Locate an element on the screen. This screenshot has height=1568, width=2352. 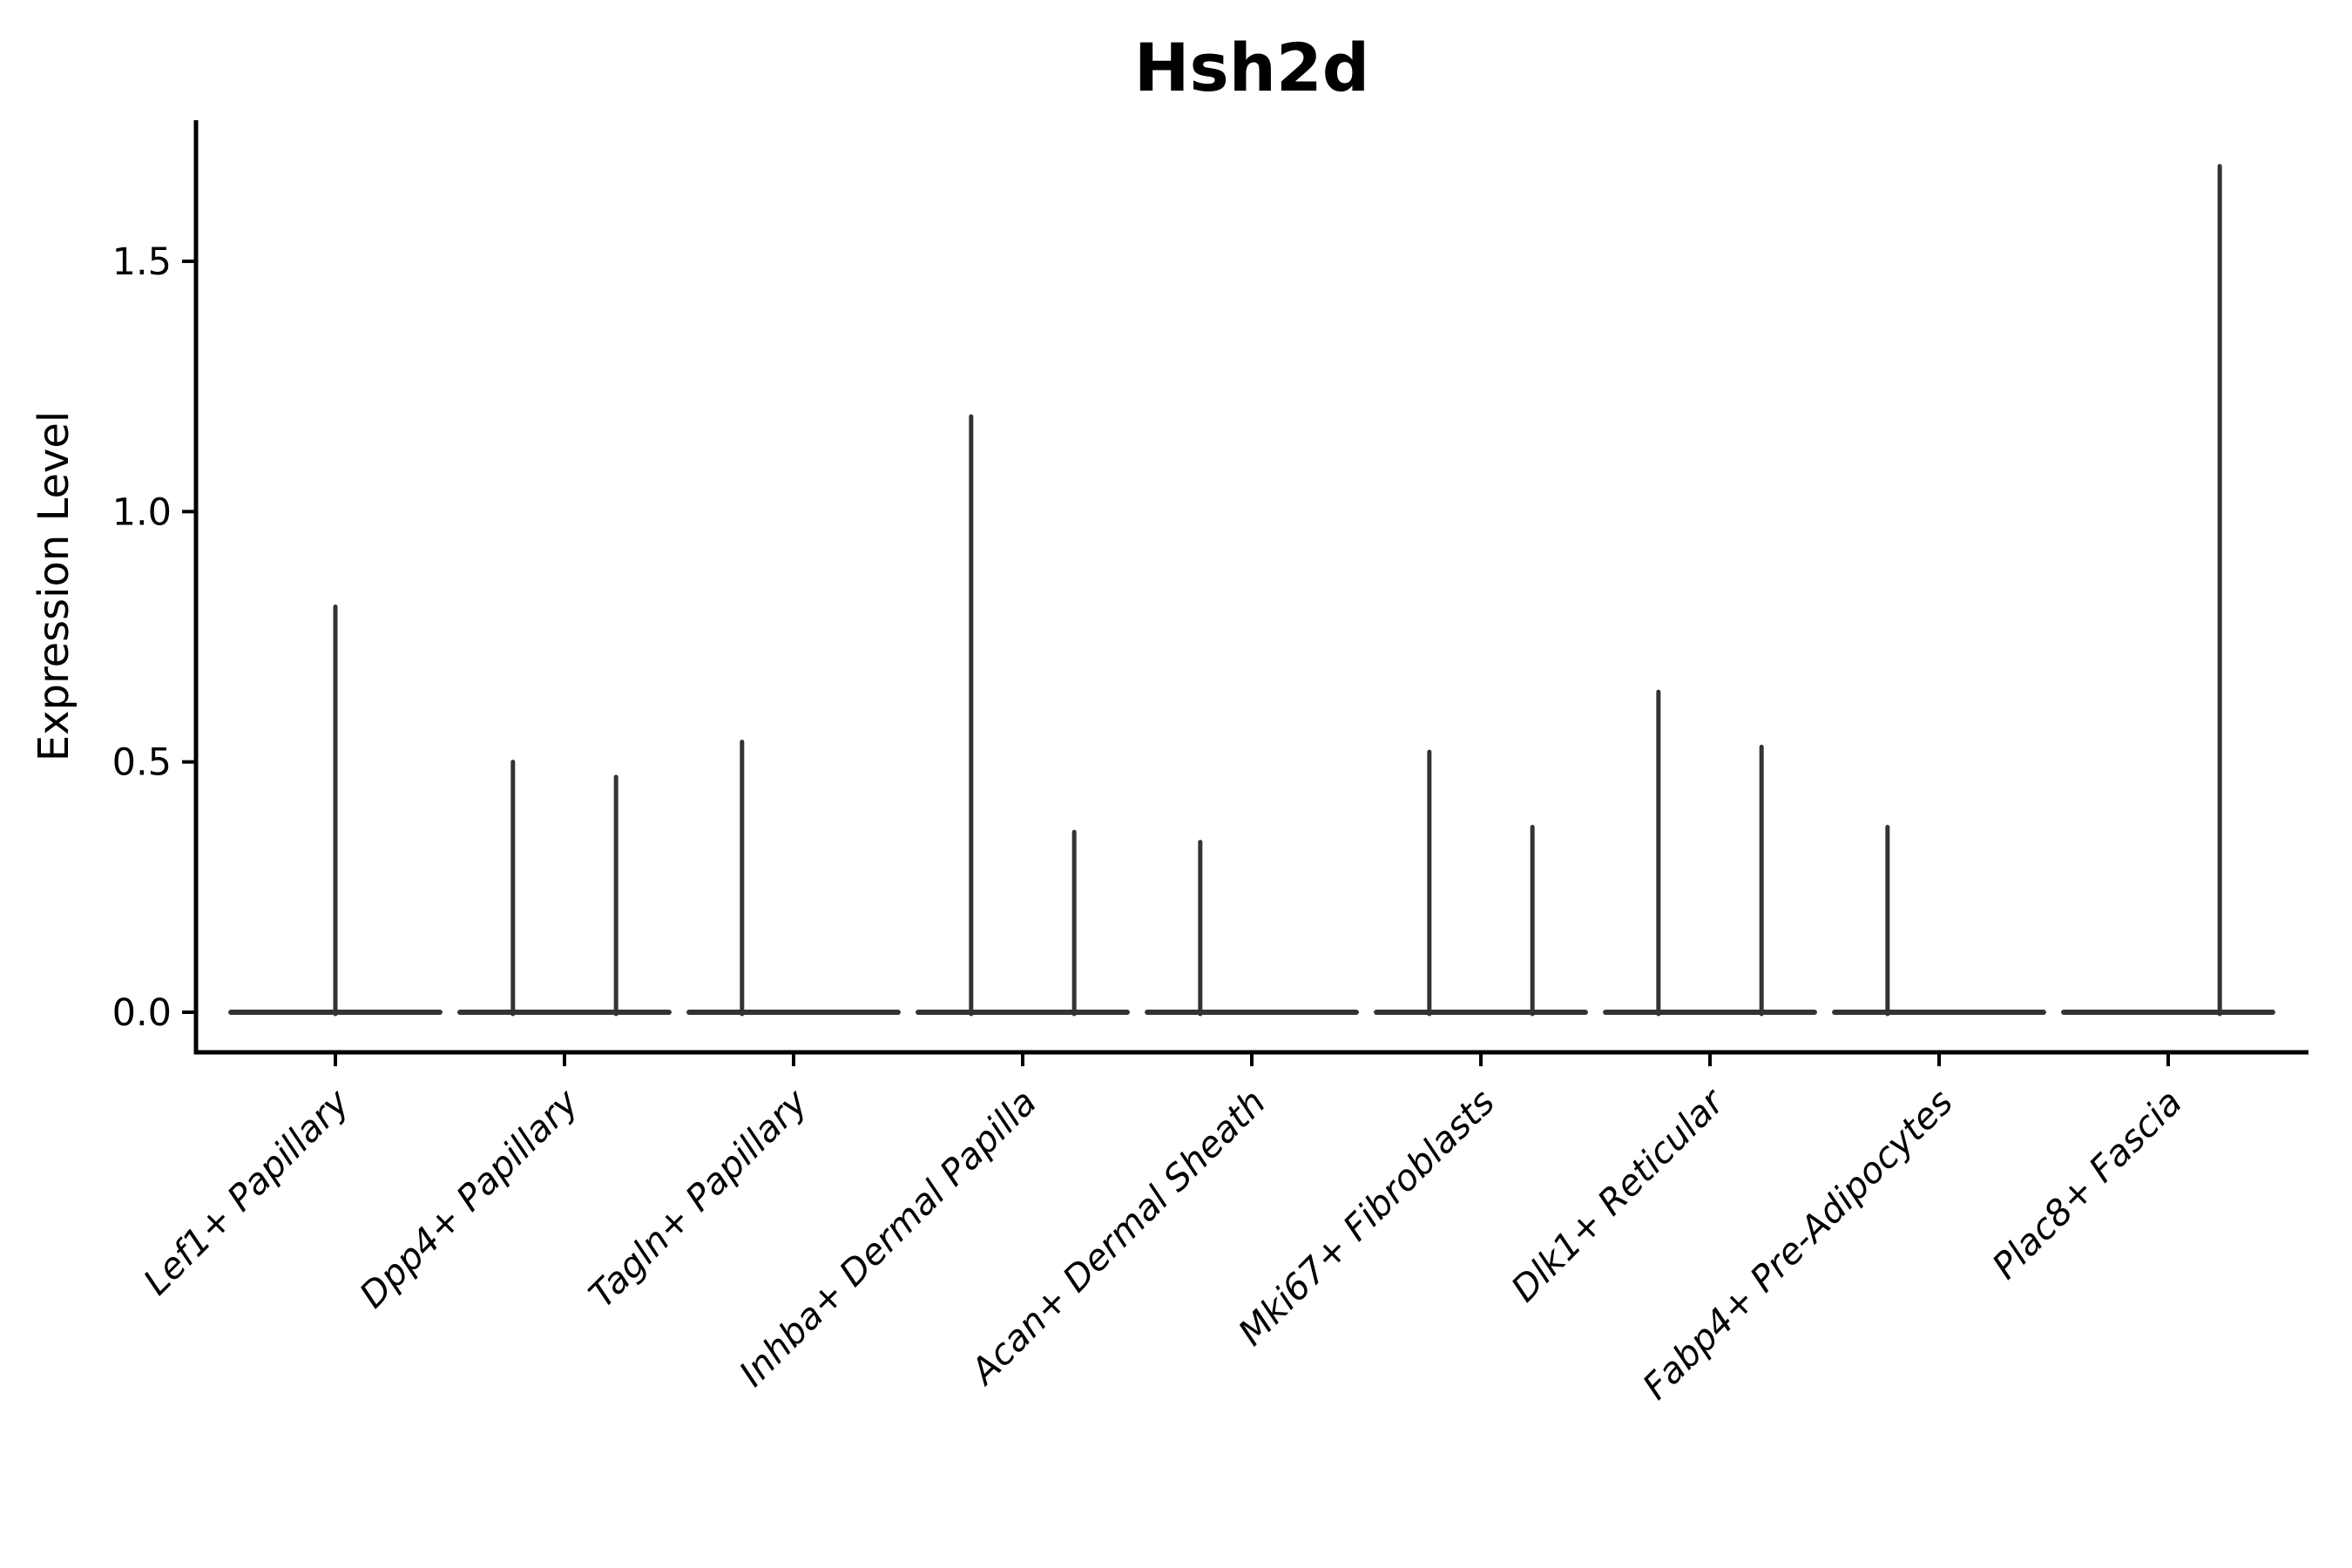
y-axis-label: Expression Level is located at coordinates (54, 586).